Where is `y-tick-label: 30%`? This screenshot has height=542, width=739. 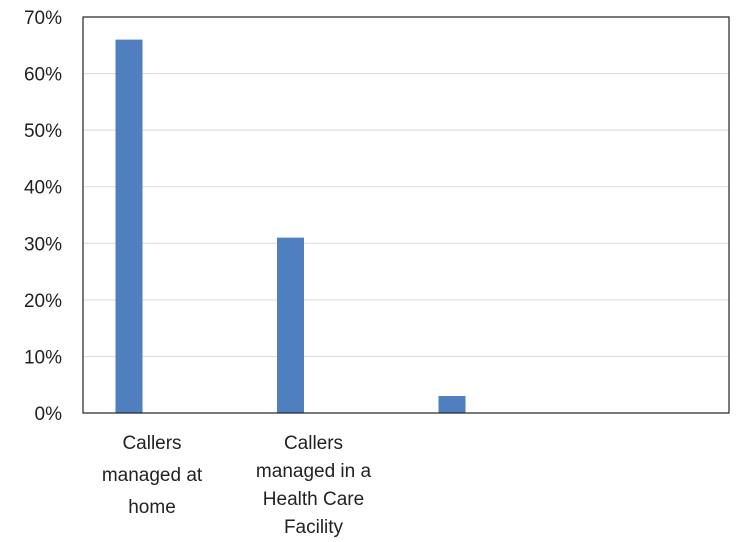
y-tick-label: 30% is located at coordinates (43, 244).